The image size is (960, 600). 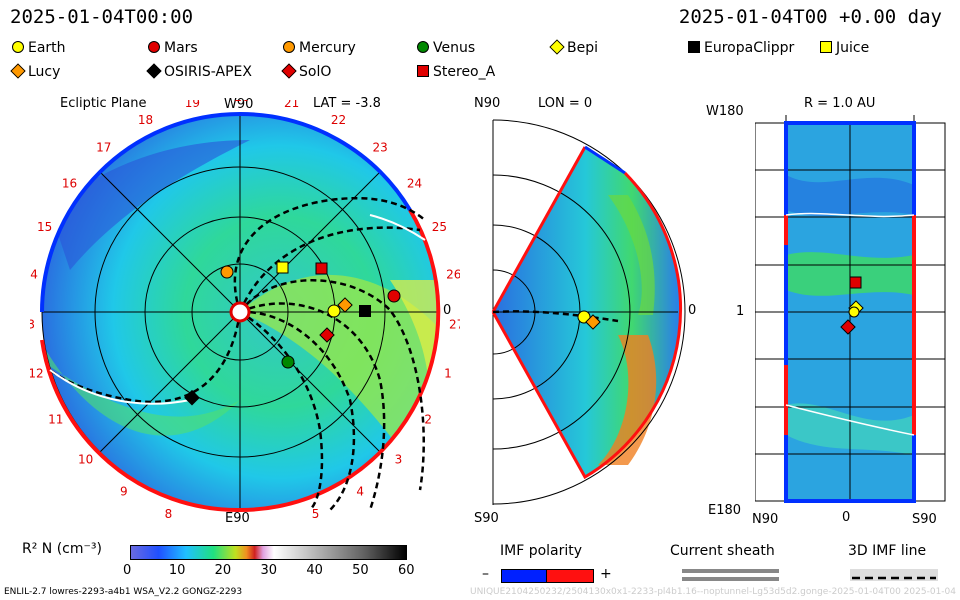 I want to click on rotation-label: 6, so click(x=267, y=519).